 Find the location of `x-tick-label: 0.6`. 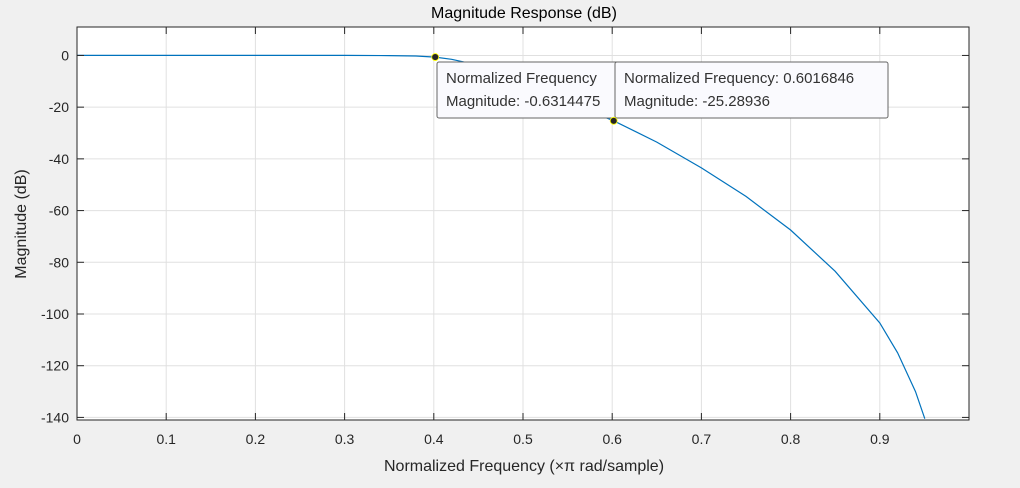

x-tick-label: 0.6 is located at coordinates (612, 439).